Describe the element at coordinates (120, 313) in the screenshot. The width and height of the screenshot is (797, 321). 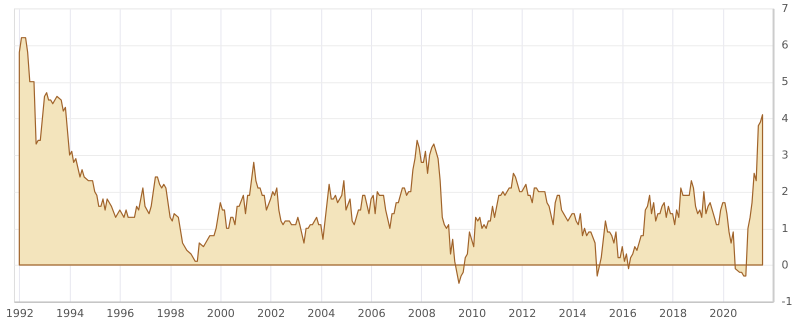
I see `x-tick-label: 1996` at that location.